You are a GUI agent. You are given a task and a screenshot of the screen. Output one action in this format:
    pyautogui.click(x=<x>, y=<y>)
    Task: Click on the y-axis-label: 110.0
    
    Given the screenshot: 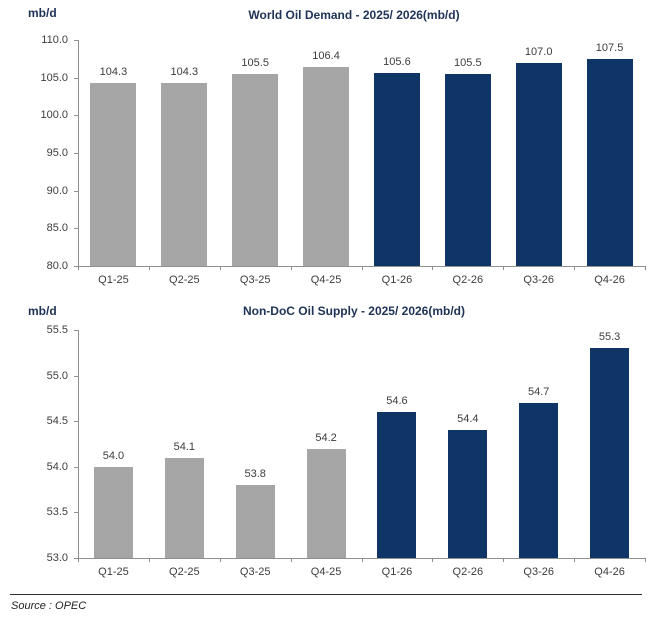 What is the action you would take?
    pyautogui.click(x=54, y=40)
    